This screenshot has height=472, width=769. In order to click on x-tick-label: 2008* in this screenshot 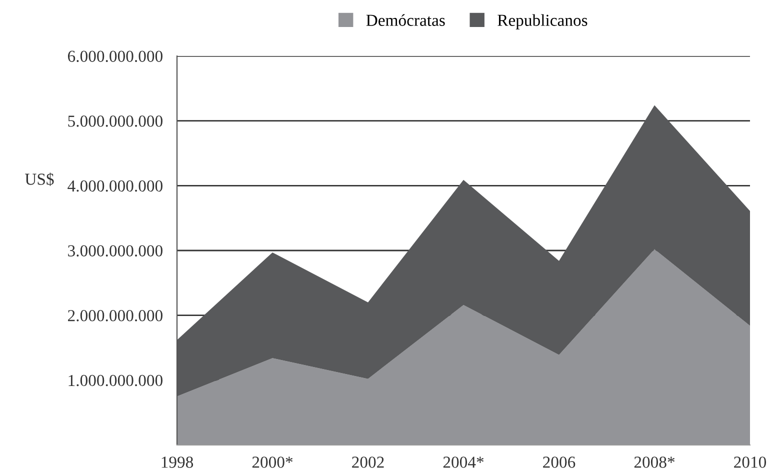, I will do `click(654, 462)`.